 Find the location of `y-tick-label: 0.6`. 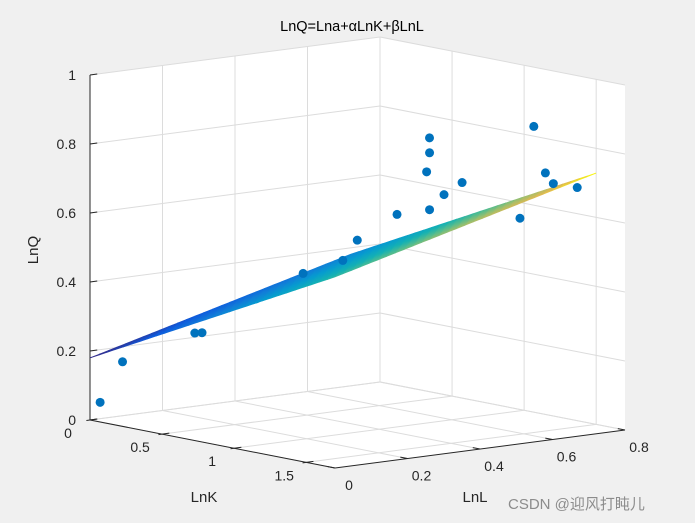

y-tick-label: 0.6 is located at coordinates (567, 457).